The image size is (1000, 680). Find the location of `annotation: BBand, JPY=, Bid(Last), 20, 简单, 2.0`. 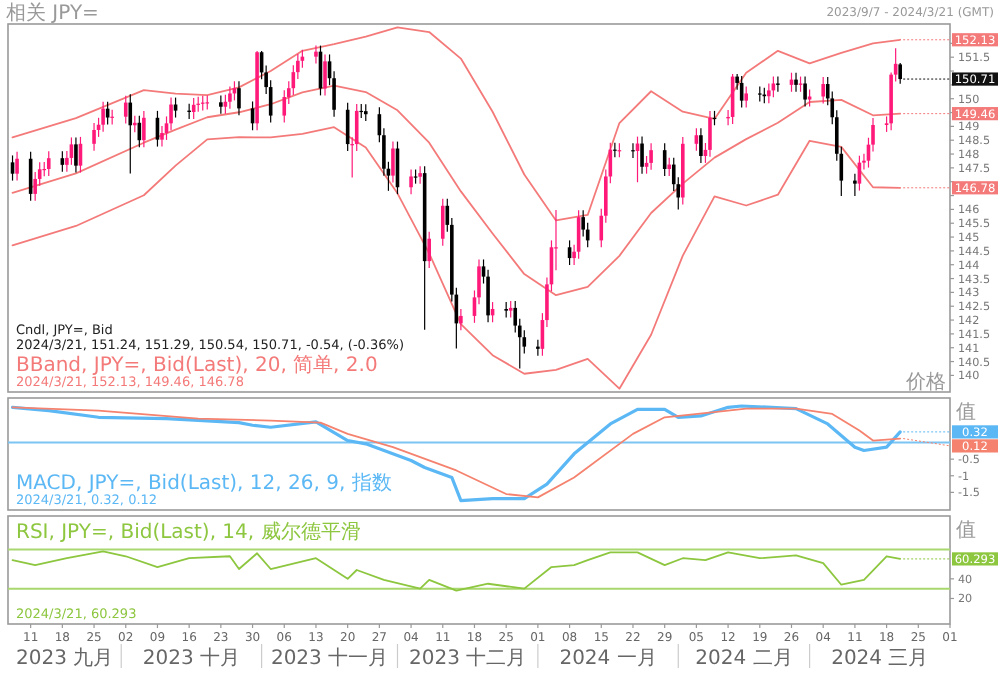

annotation: BBand, JPY=, Bid(Last), 20, 简单, 2.0 is located at coordinates (197, 365).